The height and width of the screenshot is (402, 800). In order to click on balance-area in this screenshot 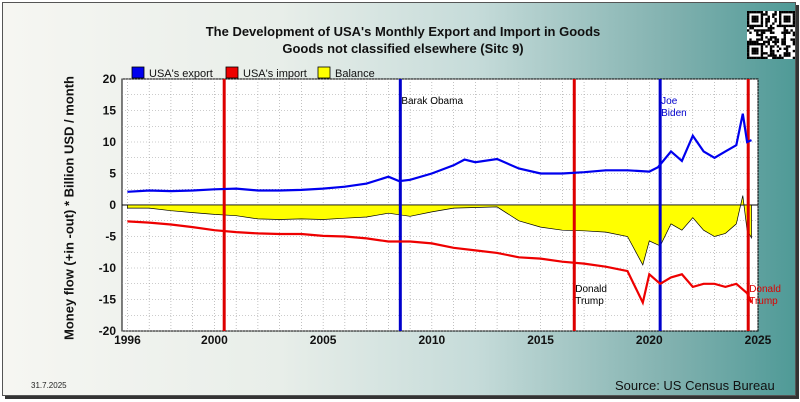, I will do `click(439, 230)`.